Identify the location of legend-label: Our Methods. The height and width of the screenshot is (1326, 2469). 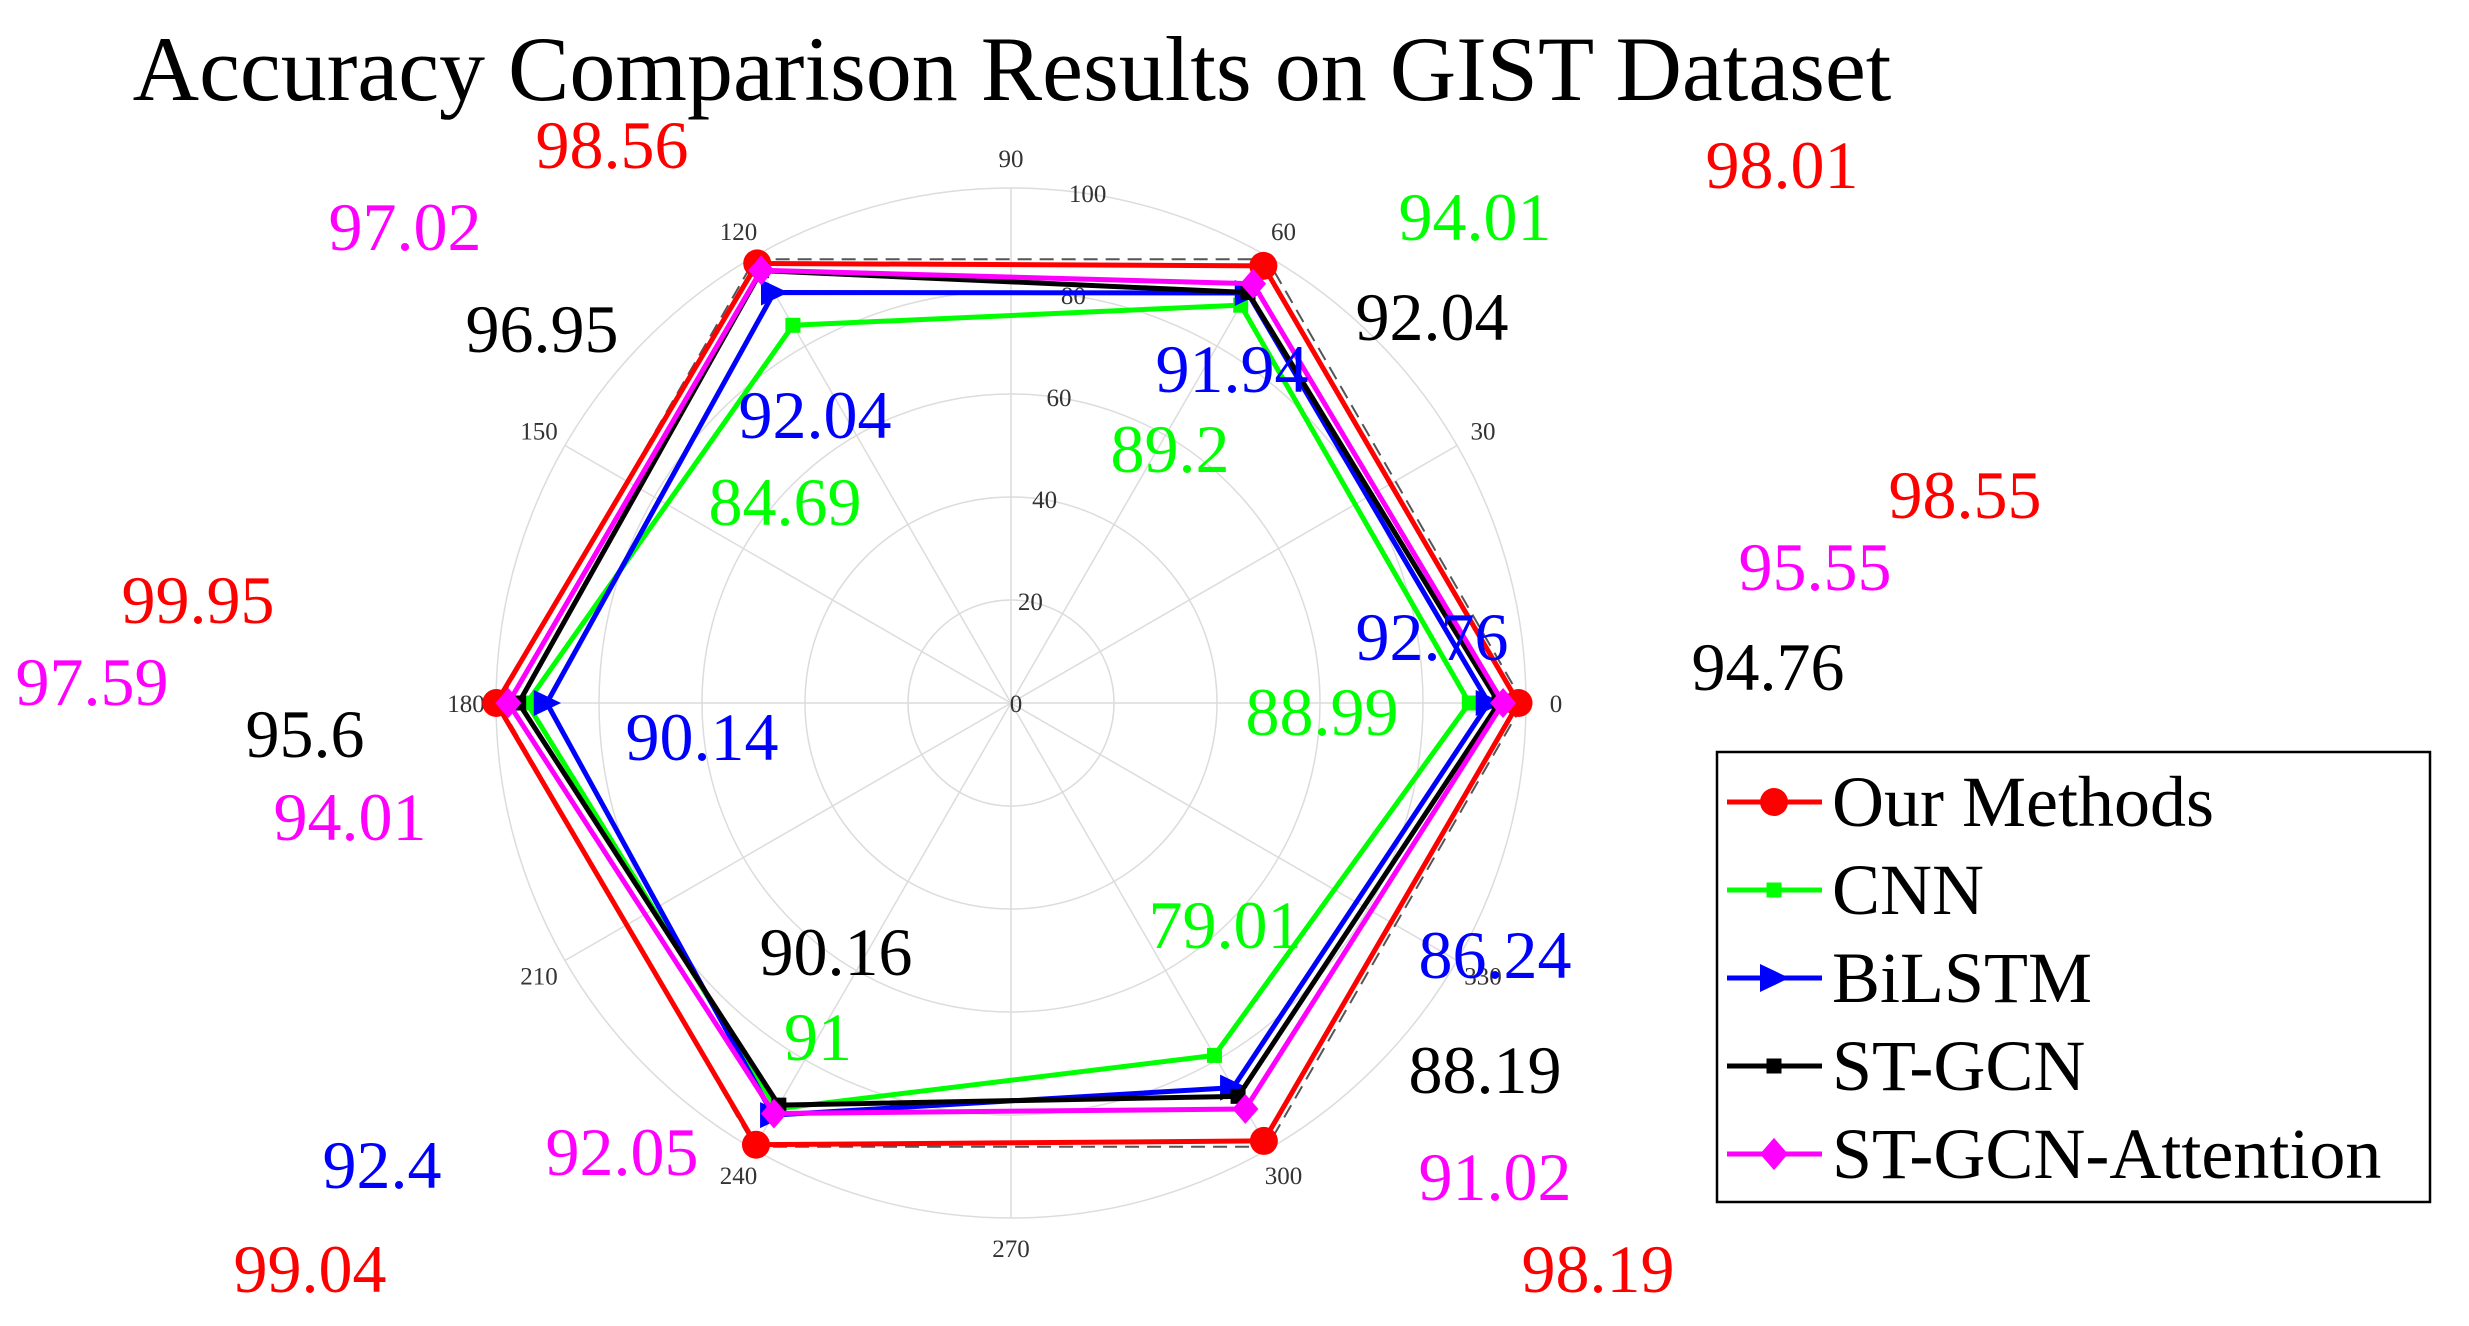
(2023, 802).